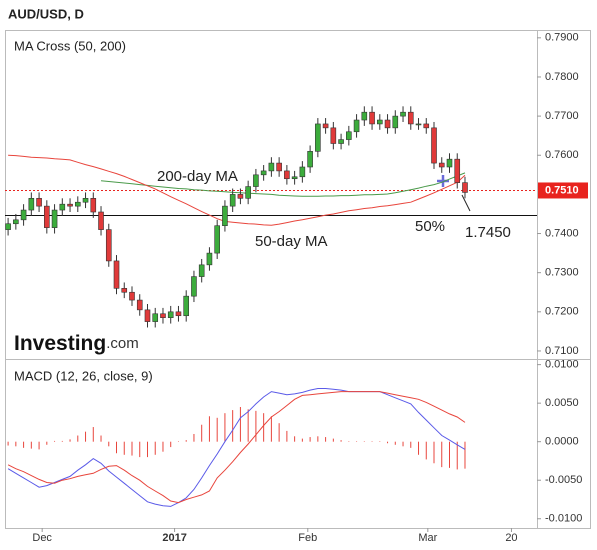 This screenshot has width=597, height=550. What do you see at coordinates (562, 351) in the screenshot?
I see `y-tick-label: 0.7100` at bounding box center [562, 351].